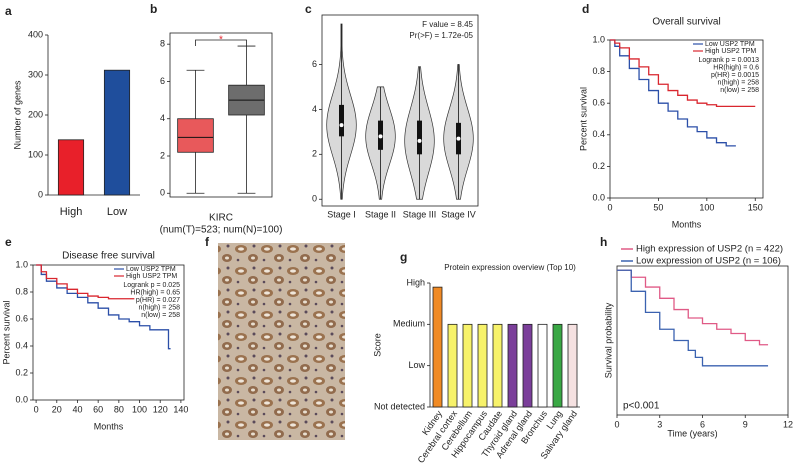  I want to click on stat-text: Logrank p = 0.025, so click(151, 285).